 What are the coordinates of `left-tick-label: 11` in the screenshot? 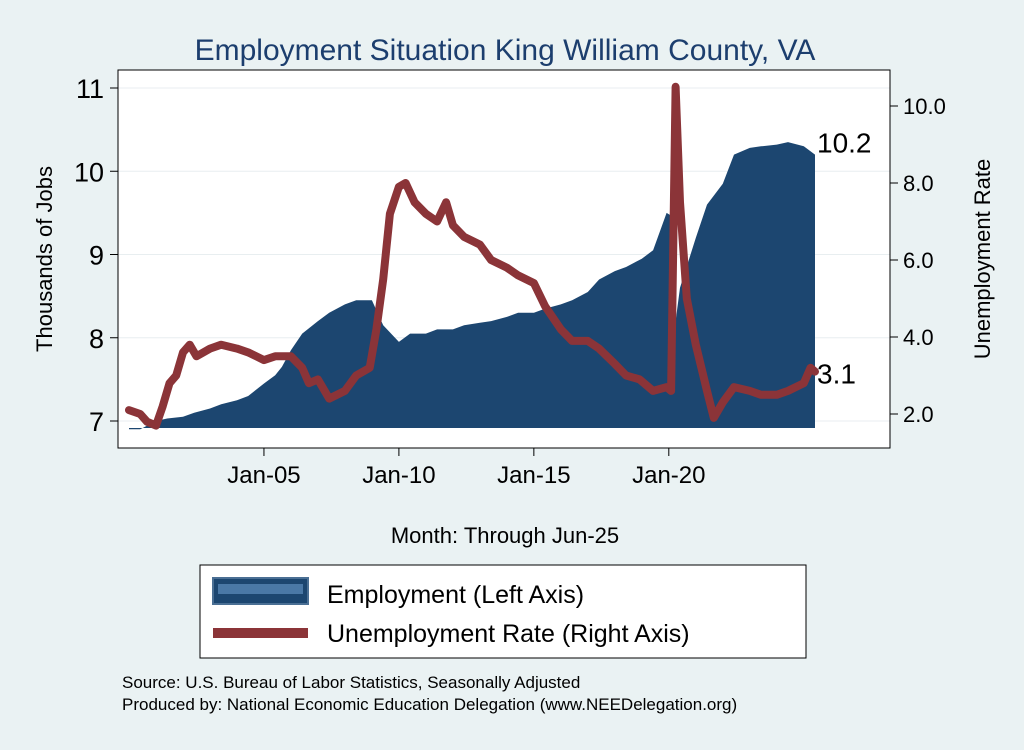 It's located at (90, 89).